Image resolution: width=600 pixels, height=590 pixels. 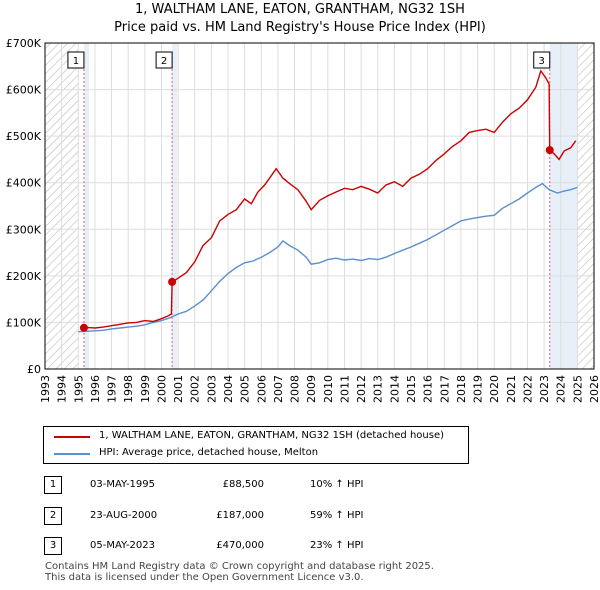 I want to click on x-tick-label: 2017, so click(x=444, y=389).